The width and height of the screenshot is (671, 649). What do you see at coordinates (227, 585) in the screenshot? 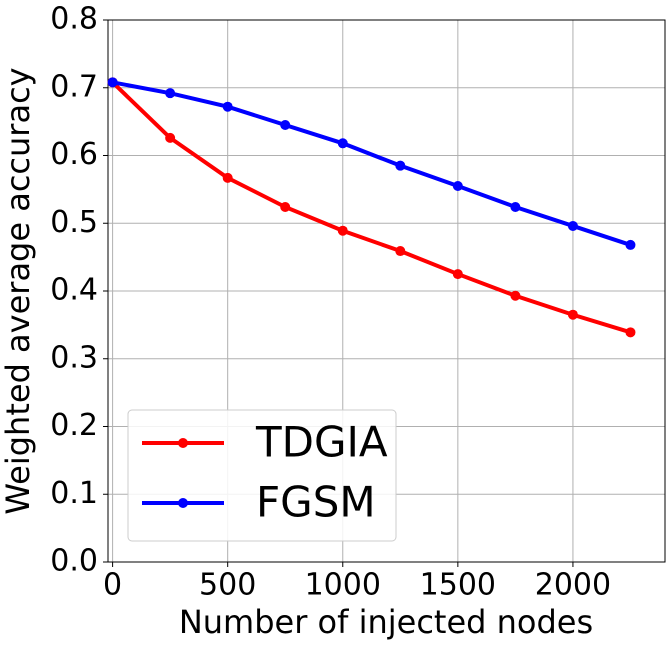
I see `x-tick-label: 500` at bounding box center [227, 585].